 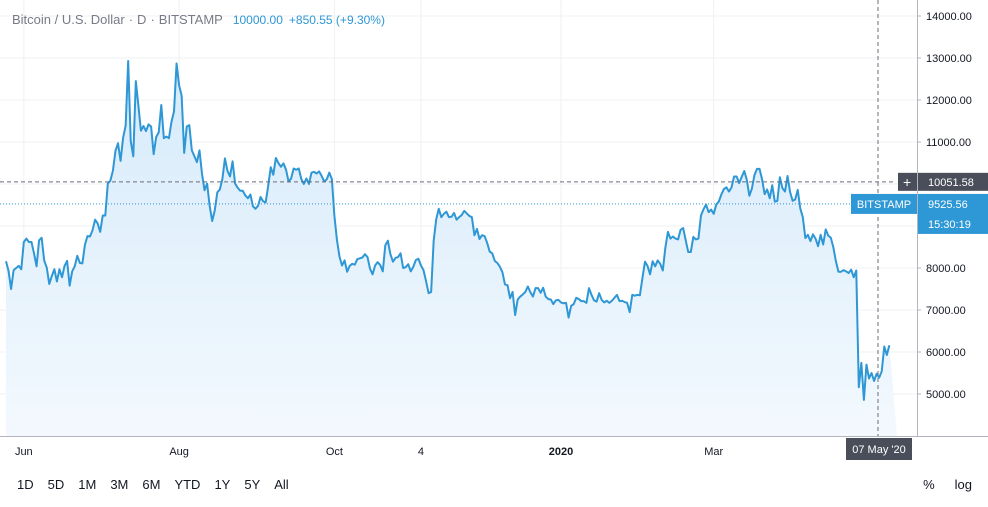 I want to click on log-scale-button: log, so click(x=963, y=484).